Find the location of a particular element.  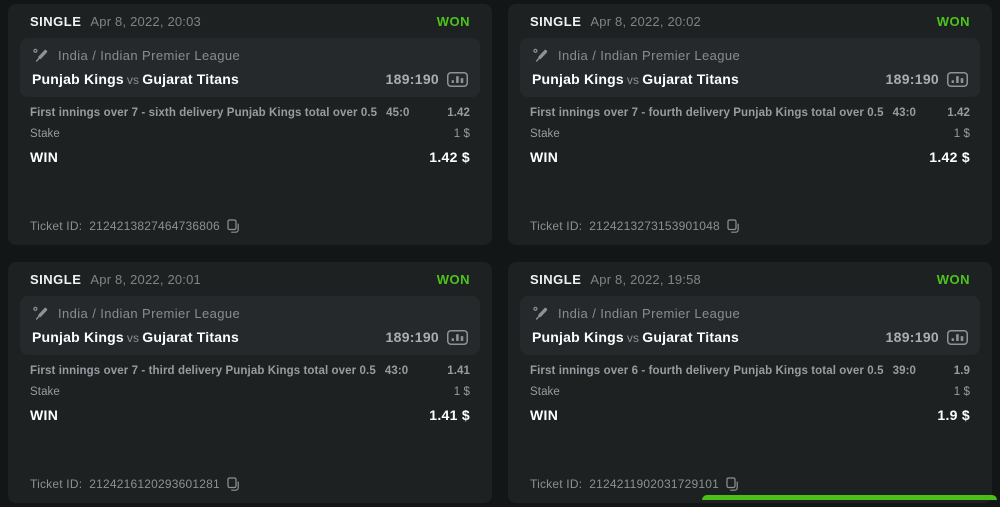

ticket-id-value: 2124213827464736806 is located at coordinates (154, 226).